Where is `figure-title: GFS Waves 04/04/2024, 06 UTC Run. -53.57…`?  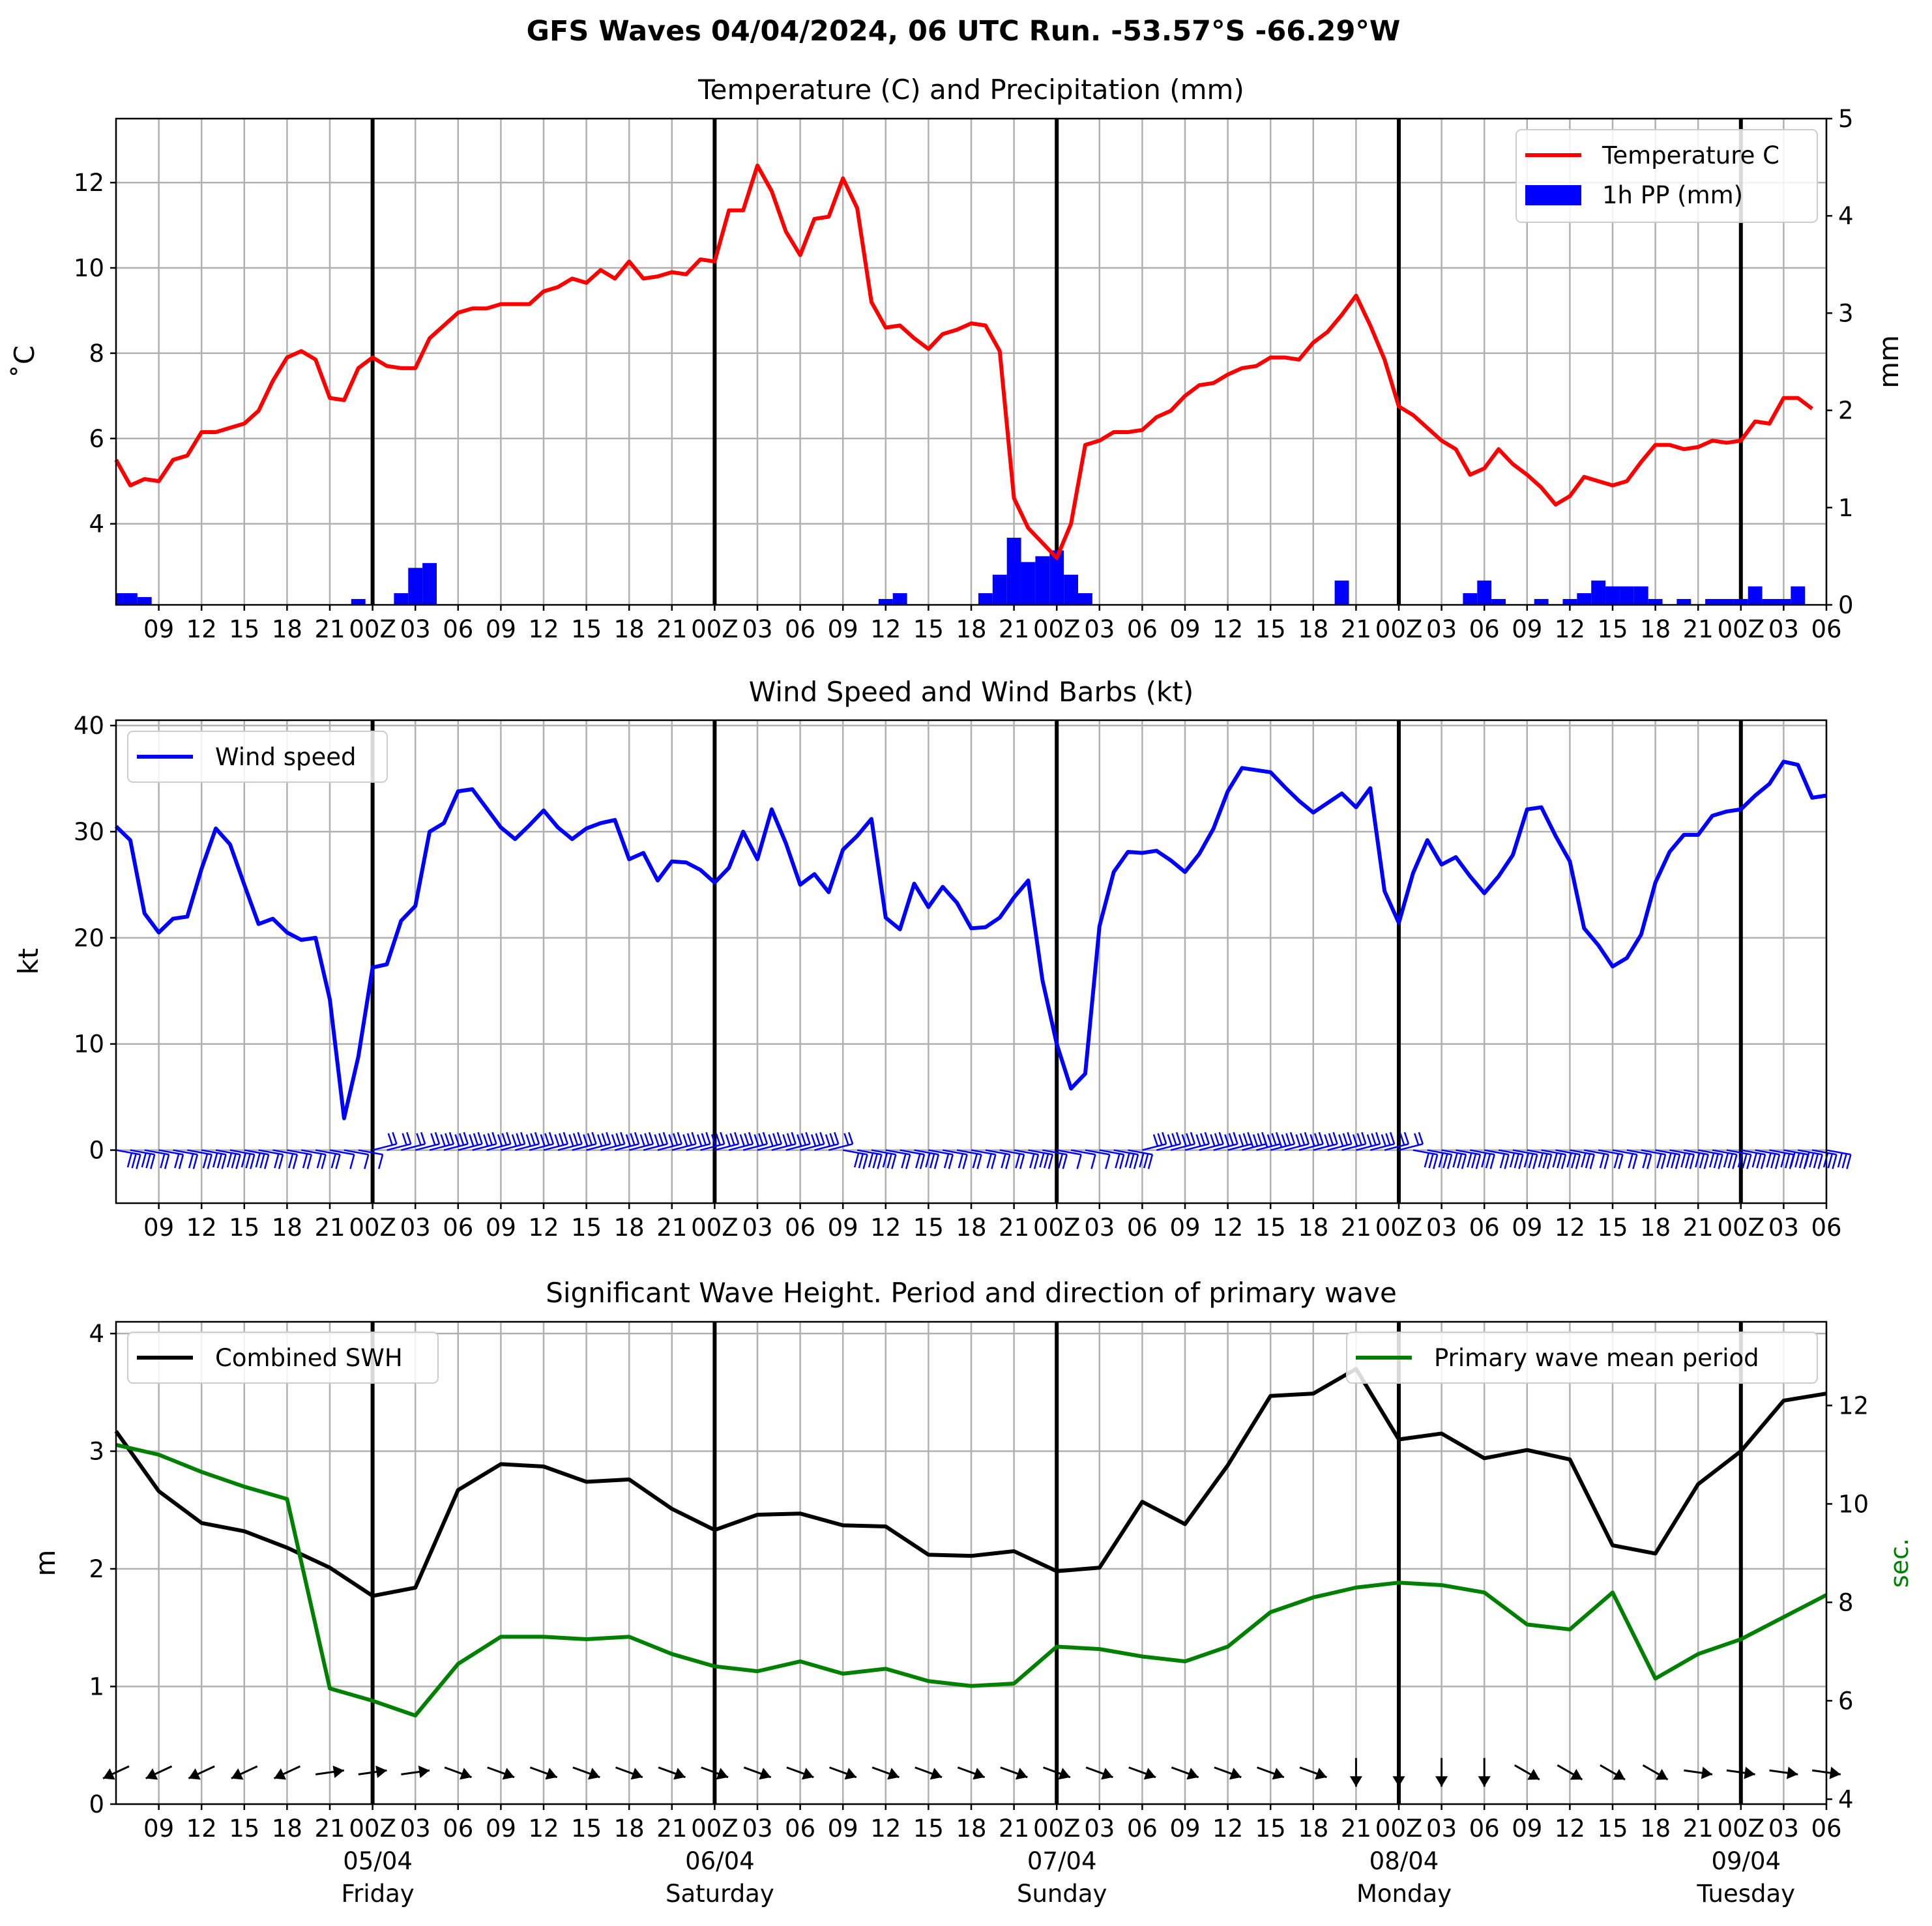
figure-title: GFS Waves 04/04/2024, 06 UTC Run. -53.57… is located at coordinates (964, 31).